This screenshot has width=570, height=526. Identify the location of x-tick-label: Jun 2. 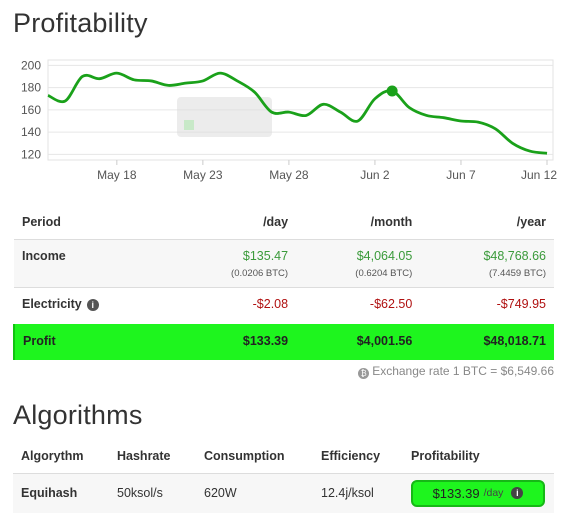
(375, 175).